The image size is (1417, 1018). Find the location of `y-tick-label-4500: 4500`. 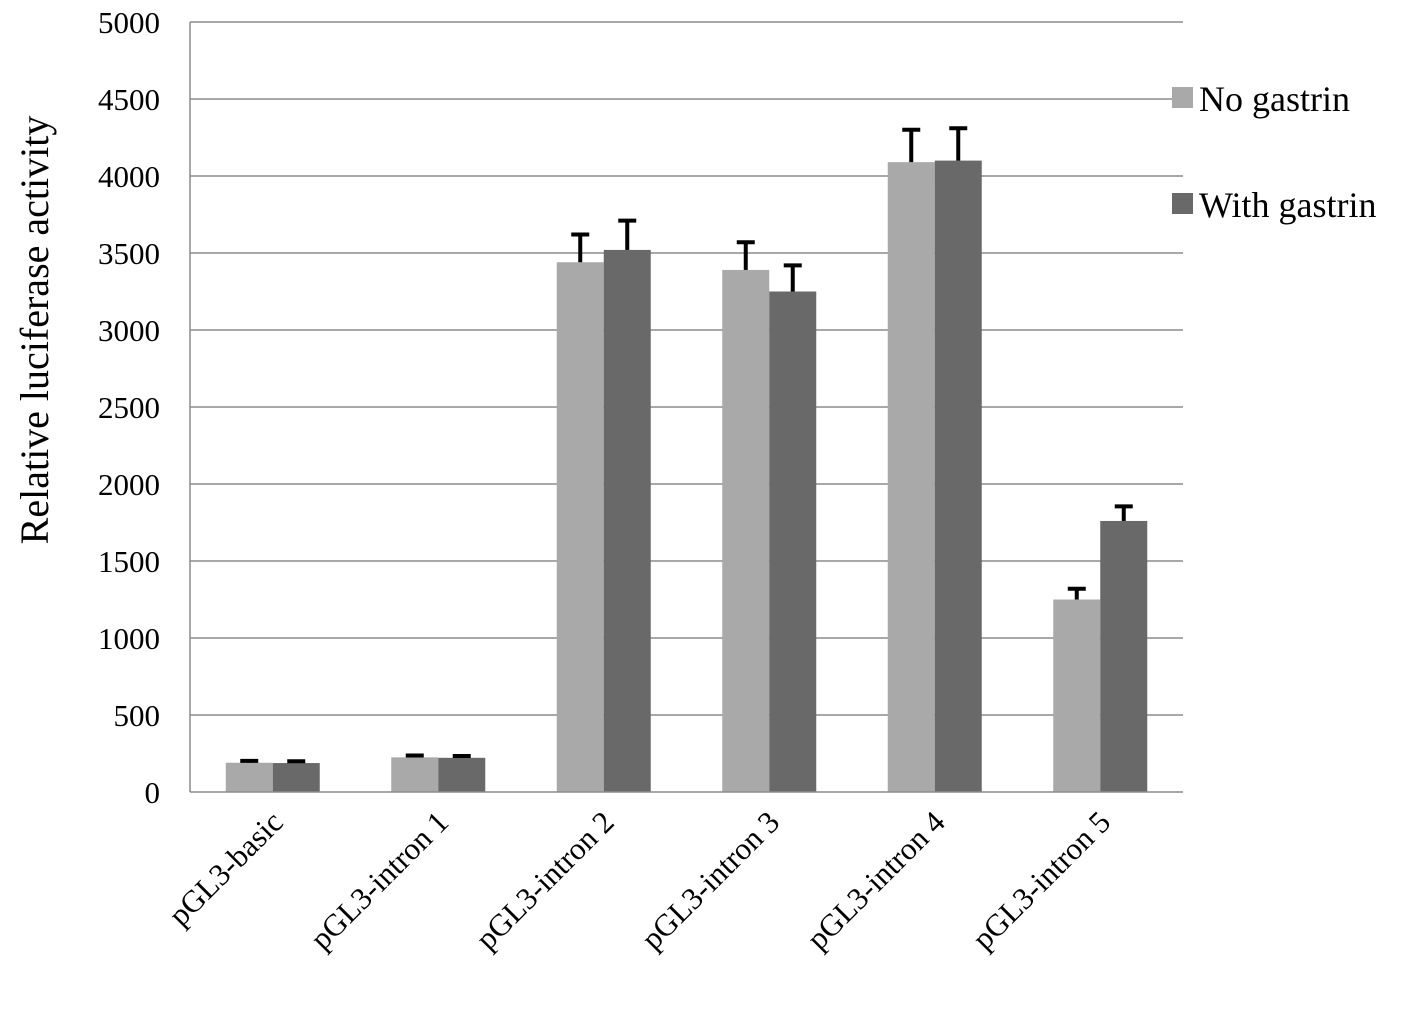

y-tick-label-4500: 4500 is located at coordinates (129, 99).